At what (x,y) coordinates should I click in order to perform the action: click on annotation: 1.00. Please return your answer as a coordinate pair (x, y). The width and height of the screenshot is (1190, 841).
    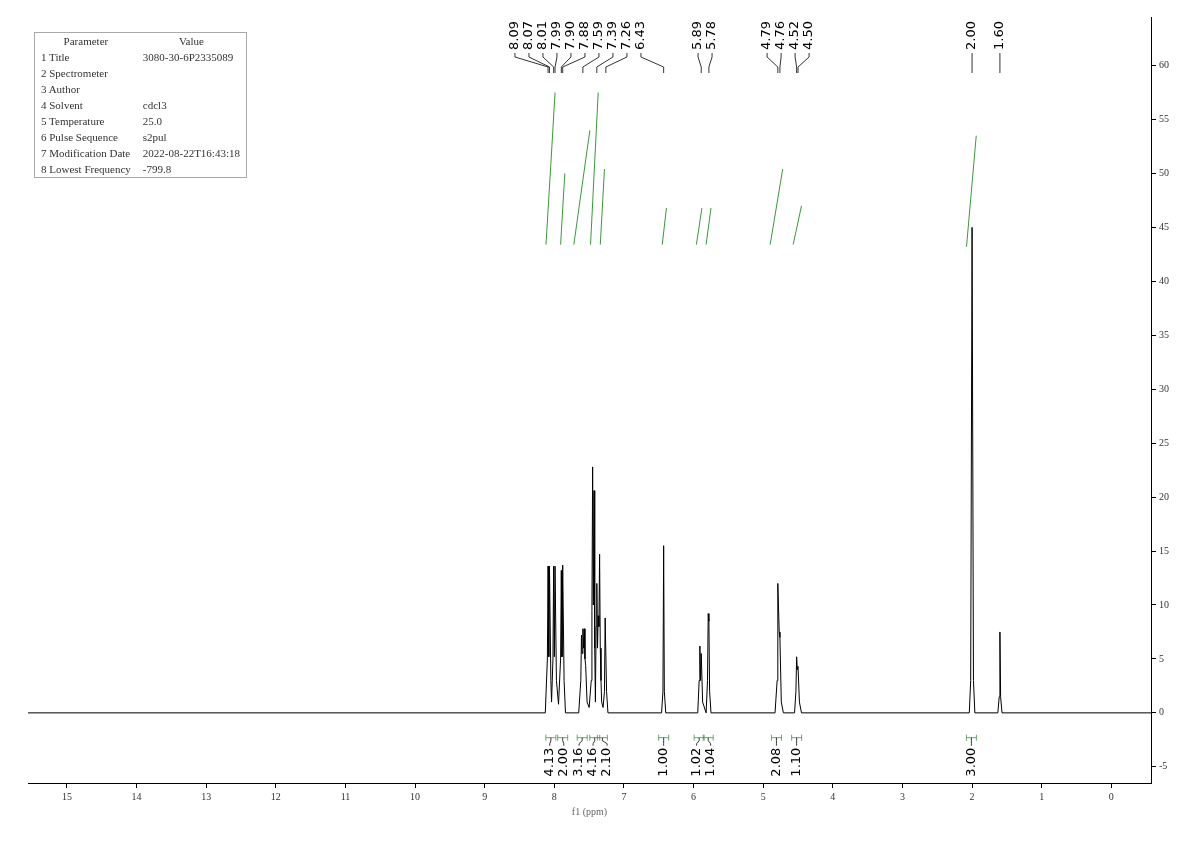
    Looking at the image, I should click on (663, 762).